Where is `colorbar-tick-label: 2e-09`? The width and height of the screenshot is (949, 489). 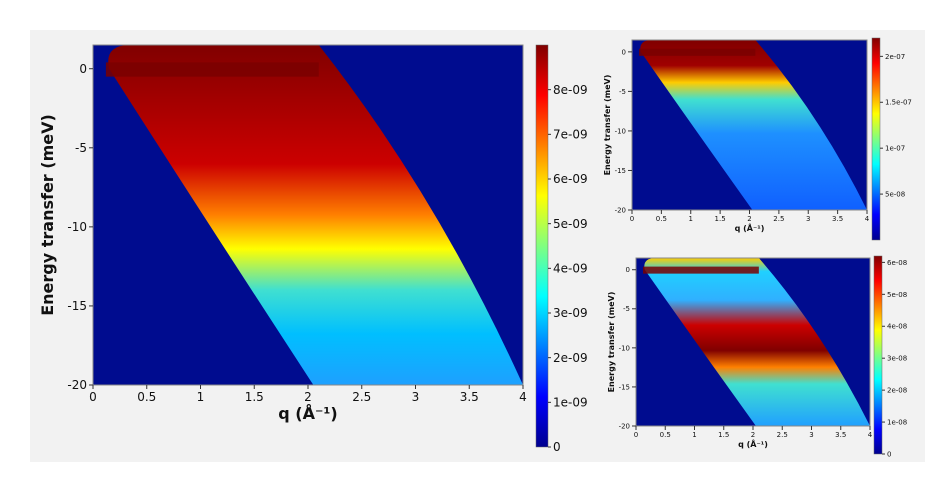 colorbar-tick-label: 2e-09 is located at coordinates (570, 358).